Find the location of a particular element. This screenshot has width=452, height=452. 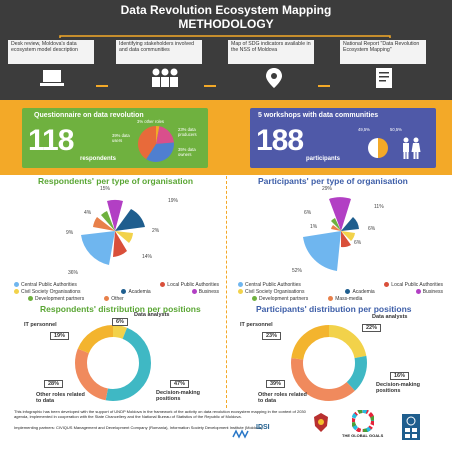

coat-of-arms-icon is located at coordinates (321, 422).